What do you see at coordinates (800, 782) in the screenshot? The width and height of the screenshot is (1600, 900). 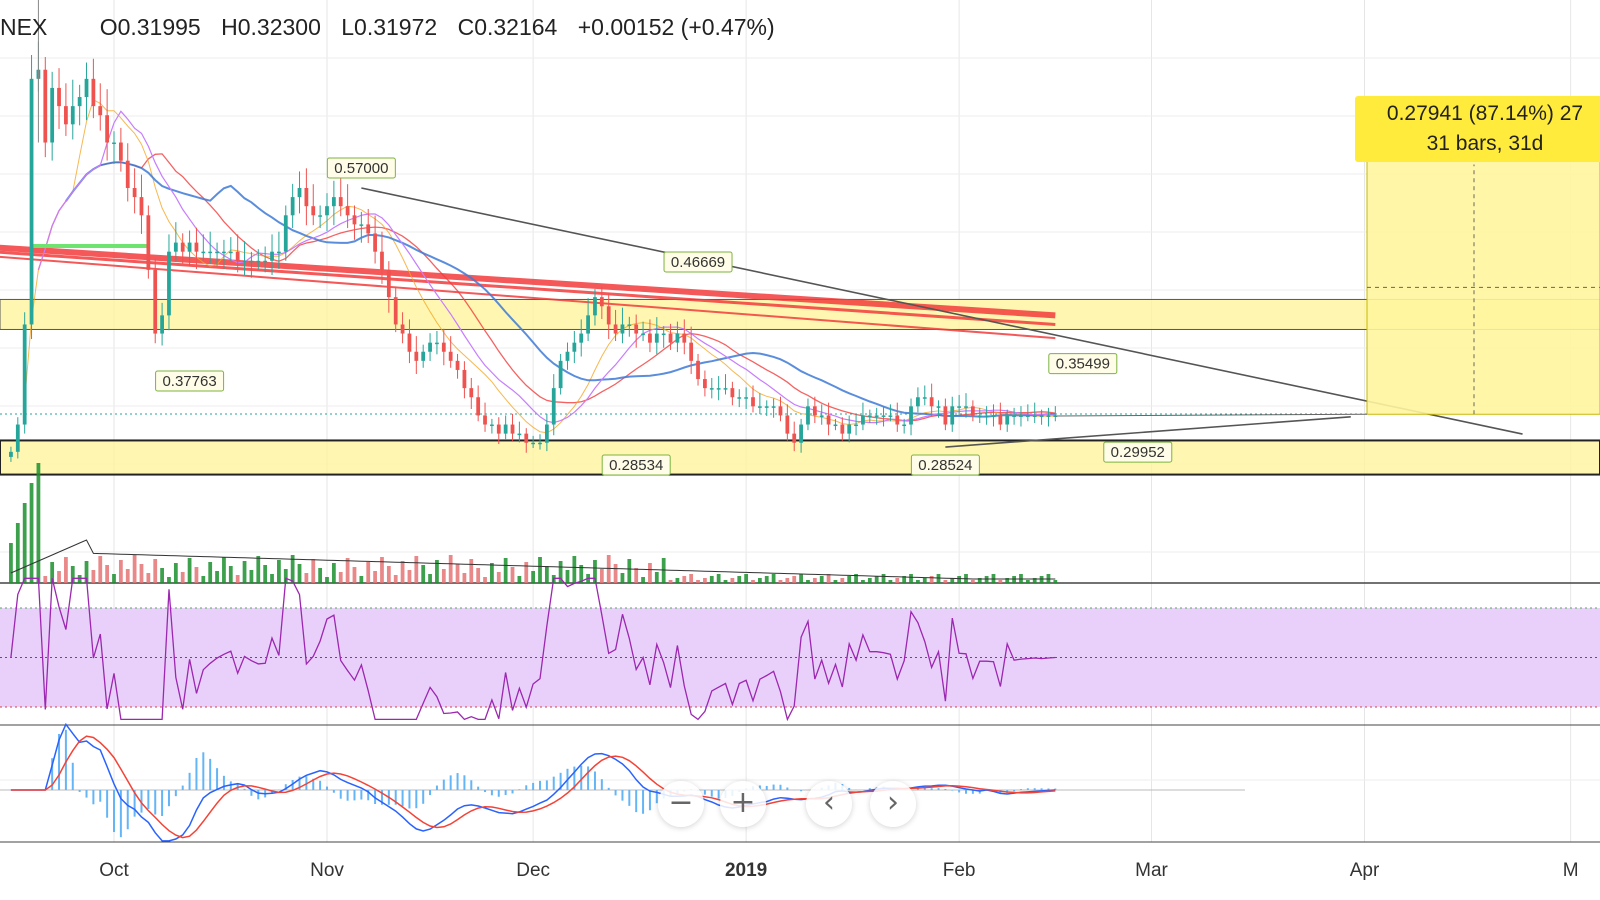 I see `macd-pane` at bounding box center [800, 782].